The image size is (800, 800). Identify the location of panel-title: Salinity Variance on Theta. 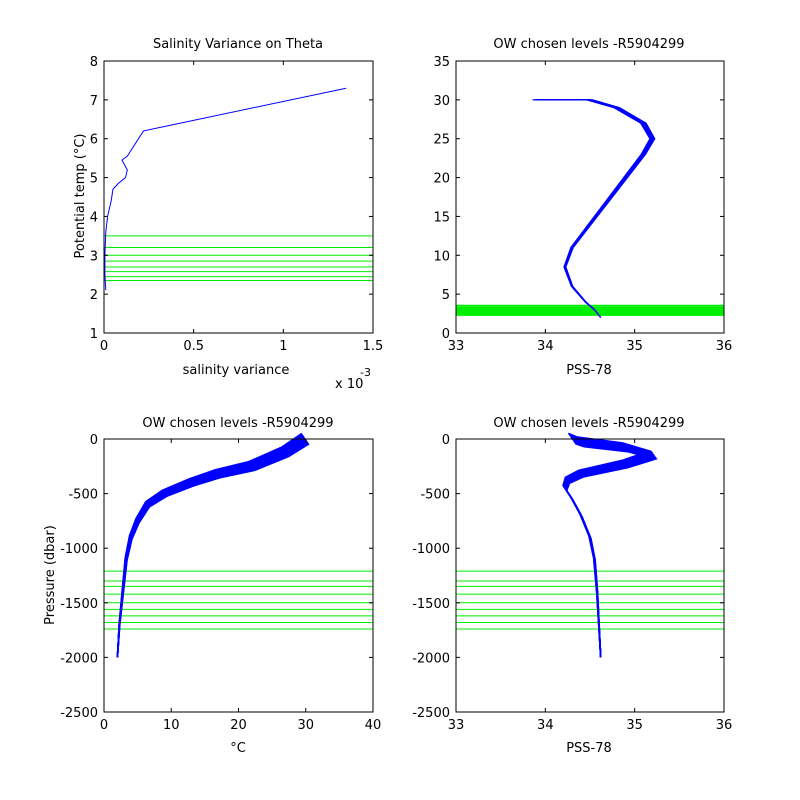
(238, 44).